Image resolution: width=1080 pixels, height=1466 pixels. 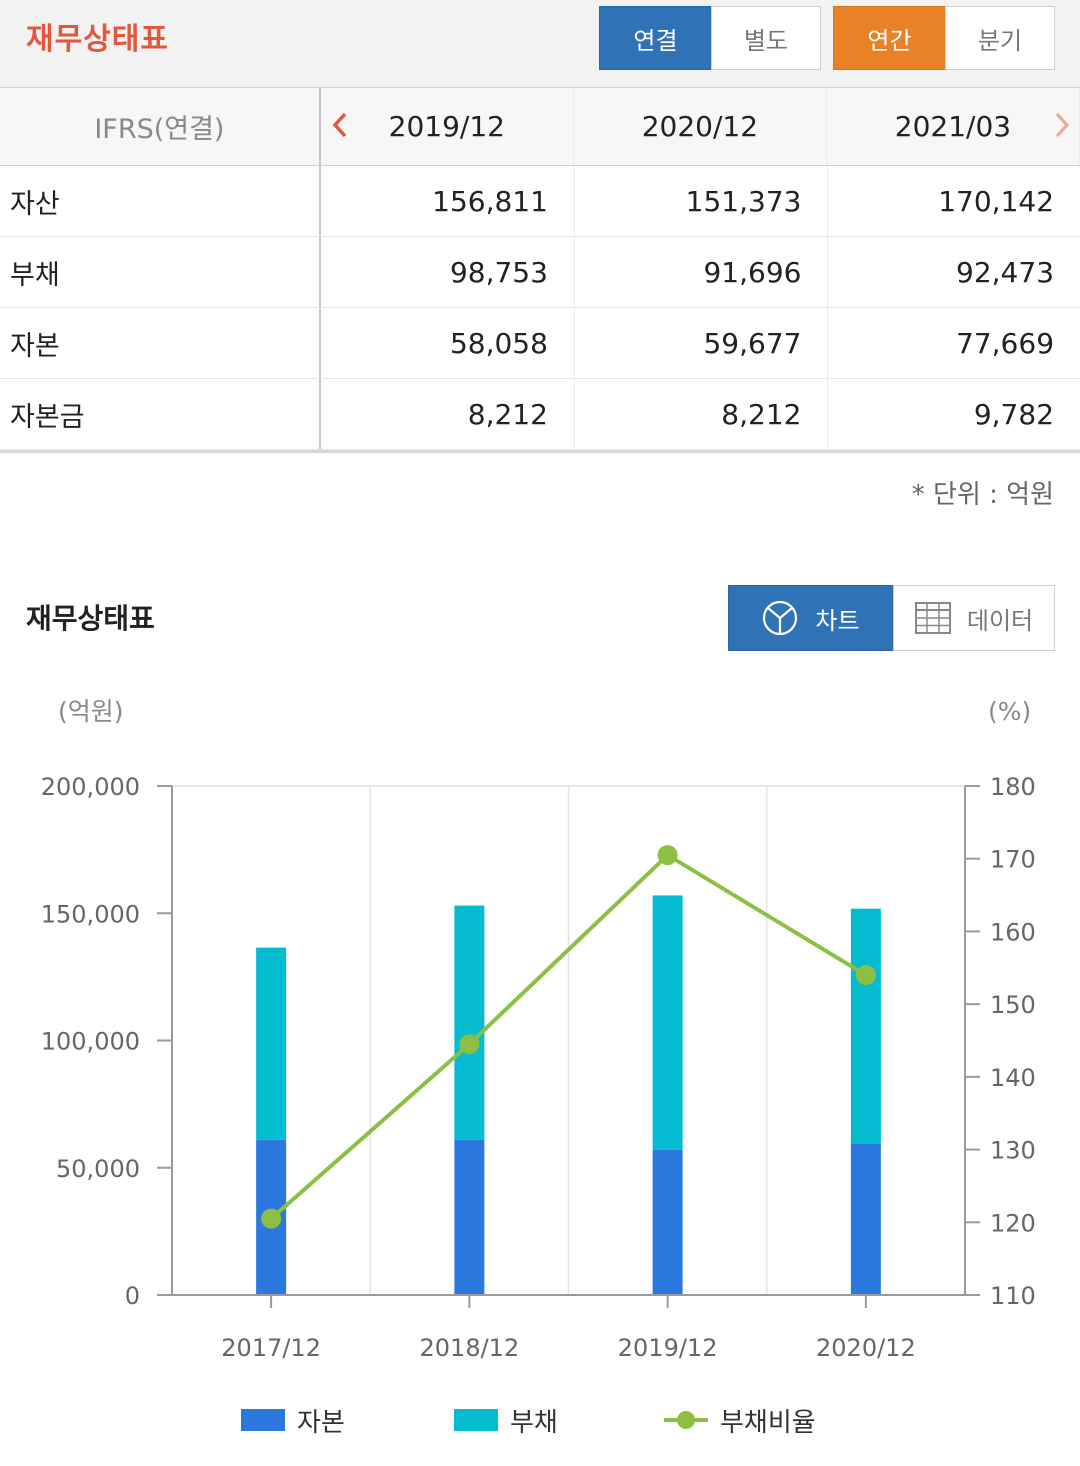 I want to click on chevron-left-icon, so click(x=340, y=129).